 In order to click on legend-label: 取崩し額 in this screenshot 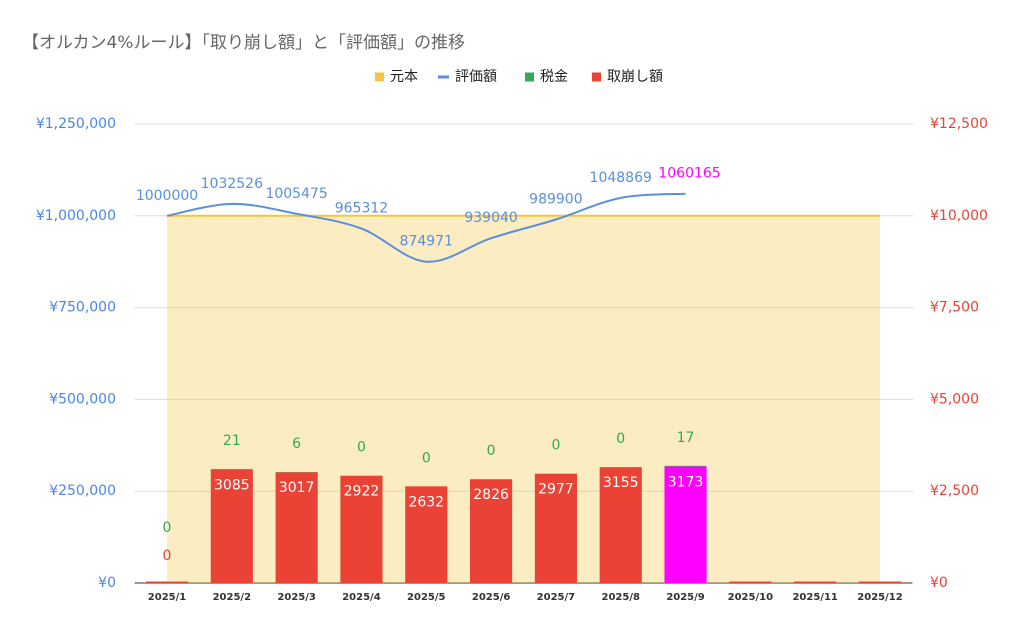, I will do `click(635, 77)`.